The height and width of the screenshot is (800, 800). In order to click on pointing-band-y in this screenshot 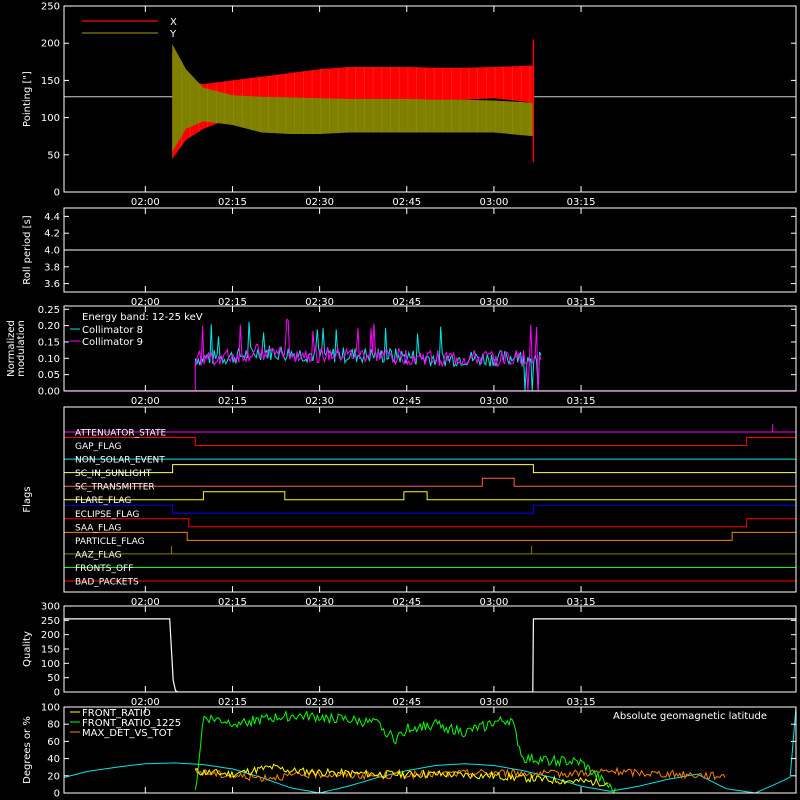, I will do `click(353, 98)`.